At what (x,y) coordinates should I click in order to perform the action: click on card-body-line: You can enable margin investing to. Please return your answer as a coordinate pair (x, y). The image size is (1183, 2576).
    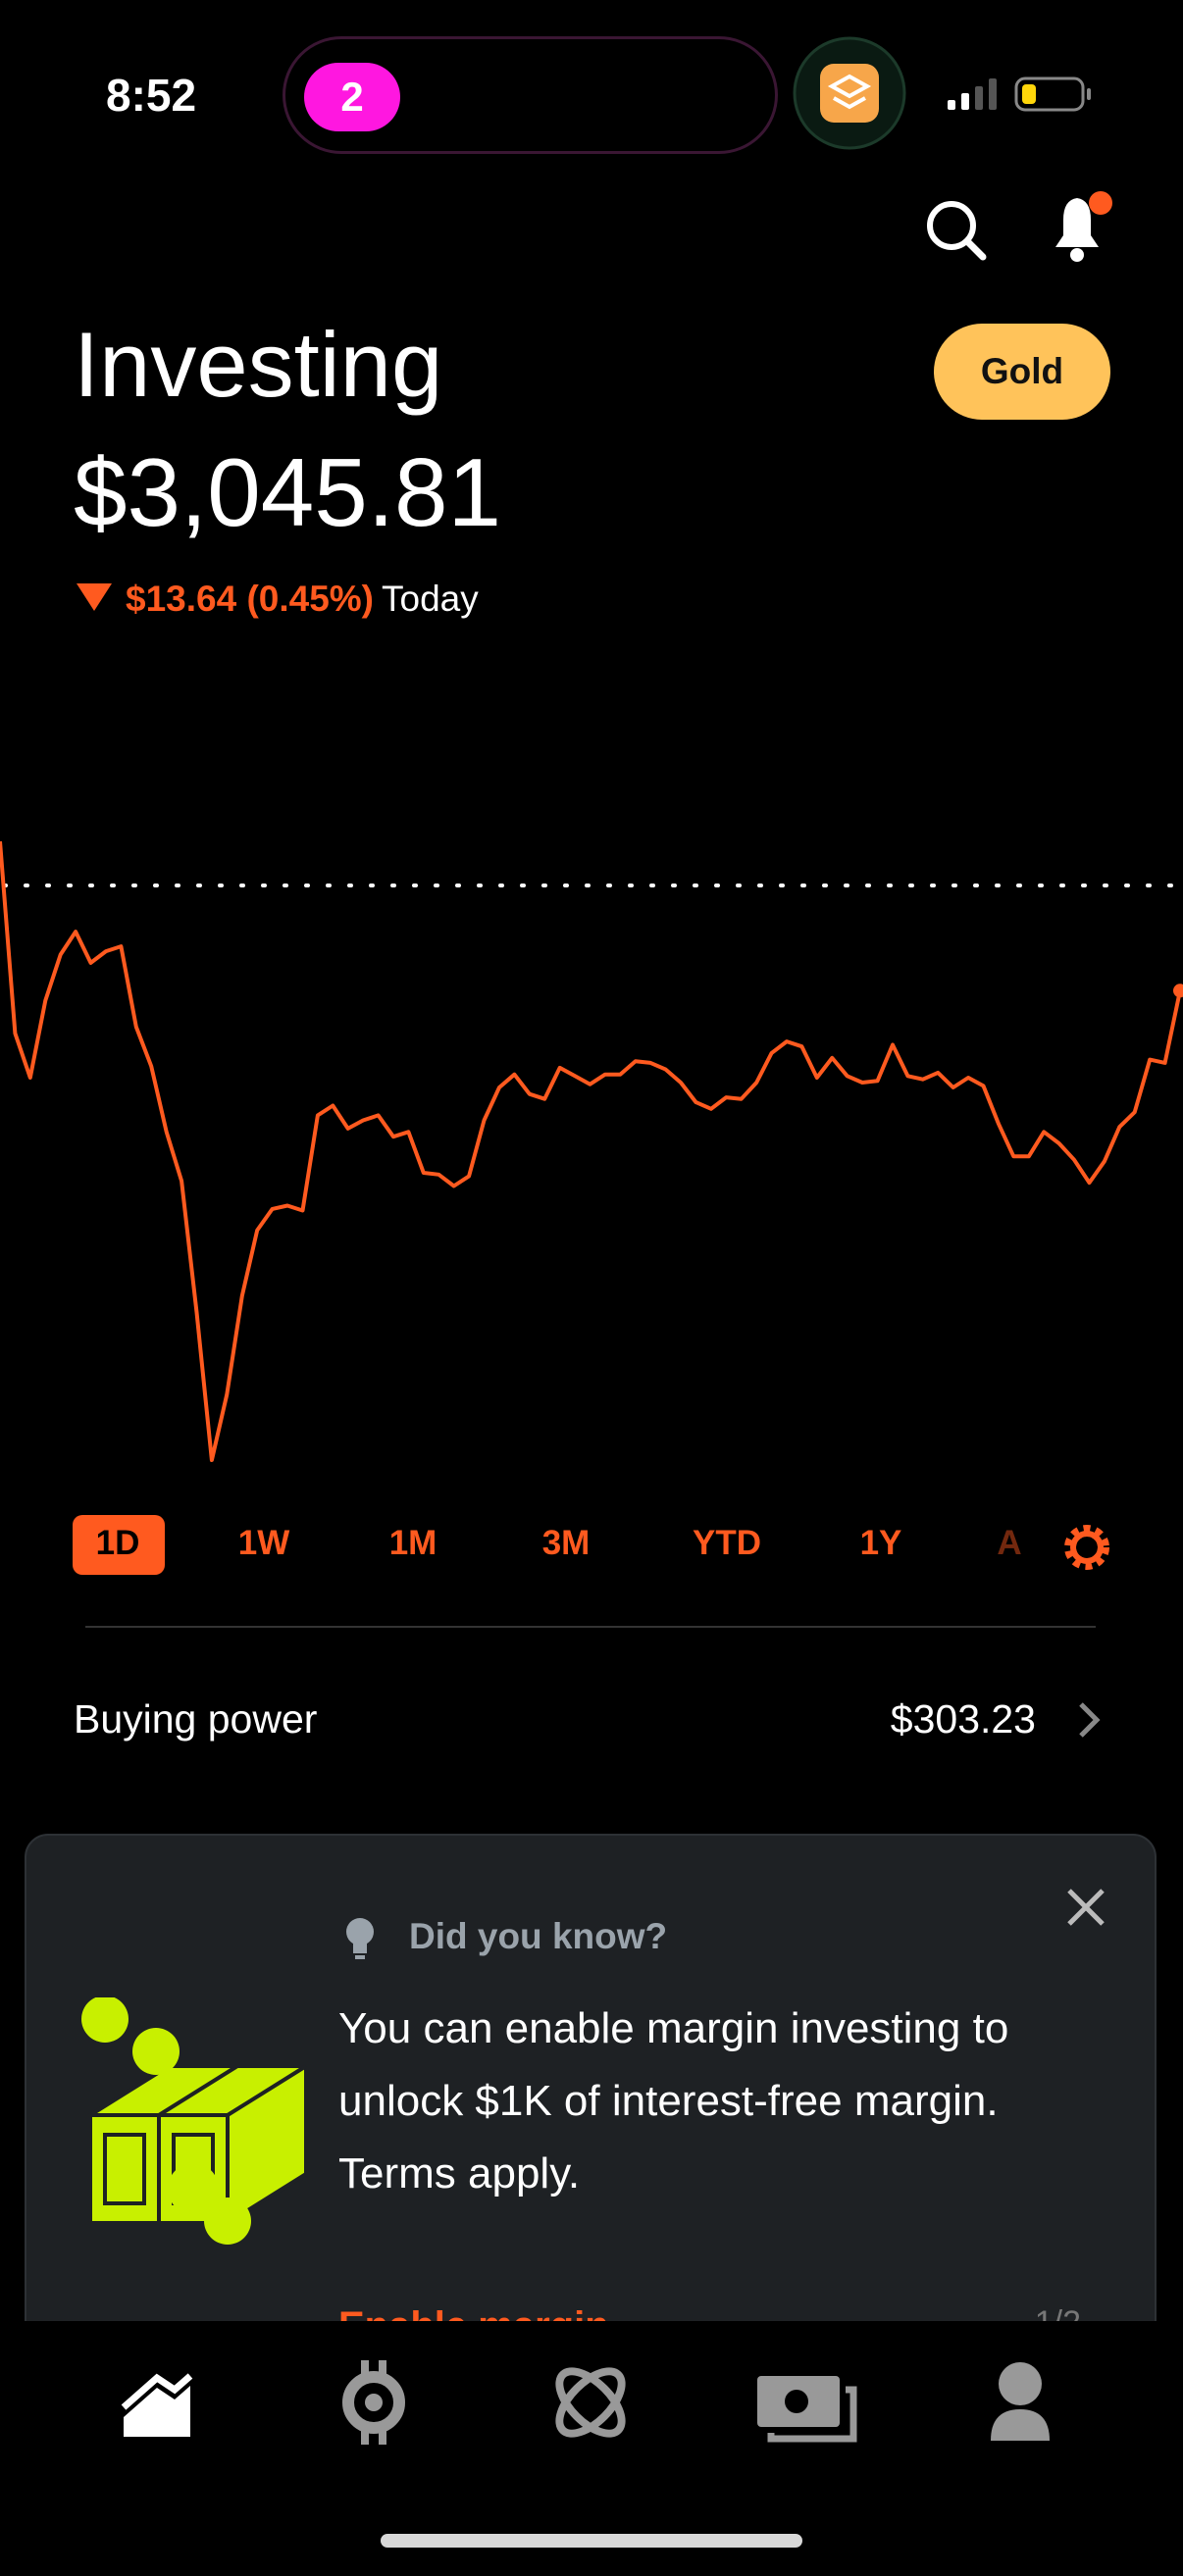
    Looking at the image, I should click on (674, 2028).